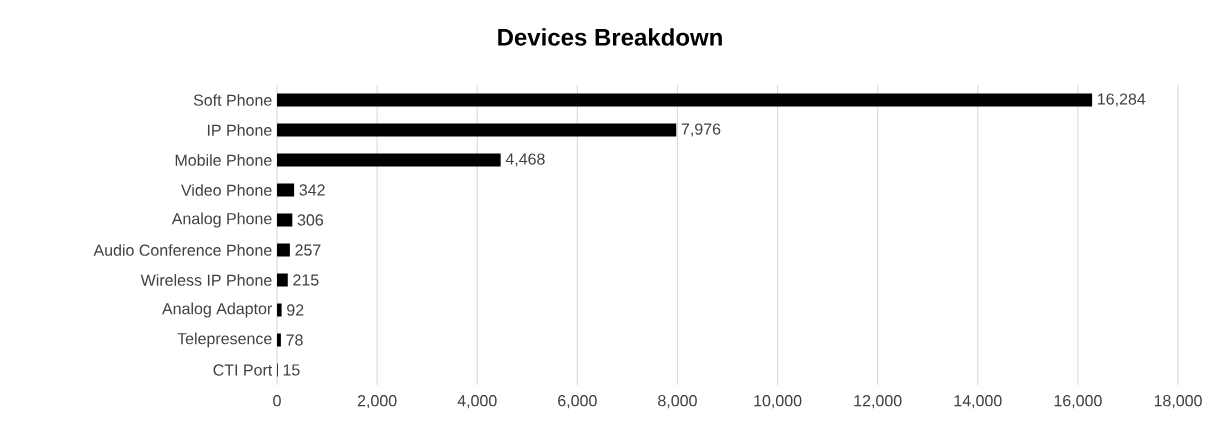  I want to click on y-tick-label: Mobile Phone, so click(223, 160).